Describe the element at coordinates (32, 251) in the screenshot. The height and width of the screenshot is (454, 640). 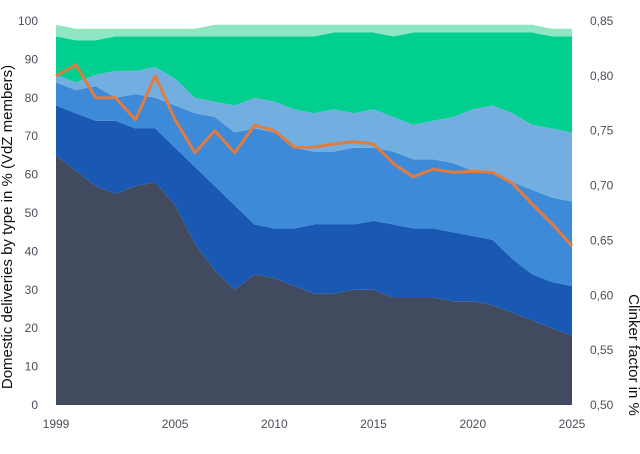
I see `y-tick-label: 40` at that location.